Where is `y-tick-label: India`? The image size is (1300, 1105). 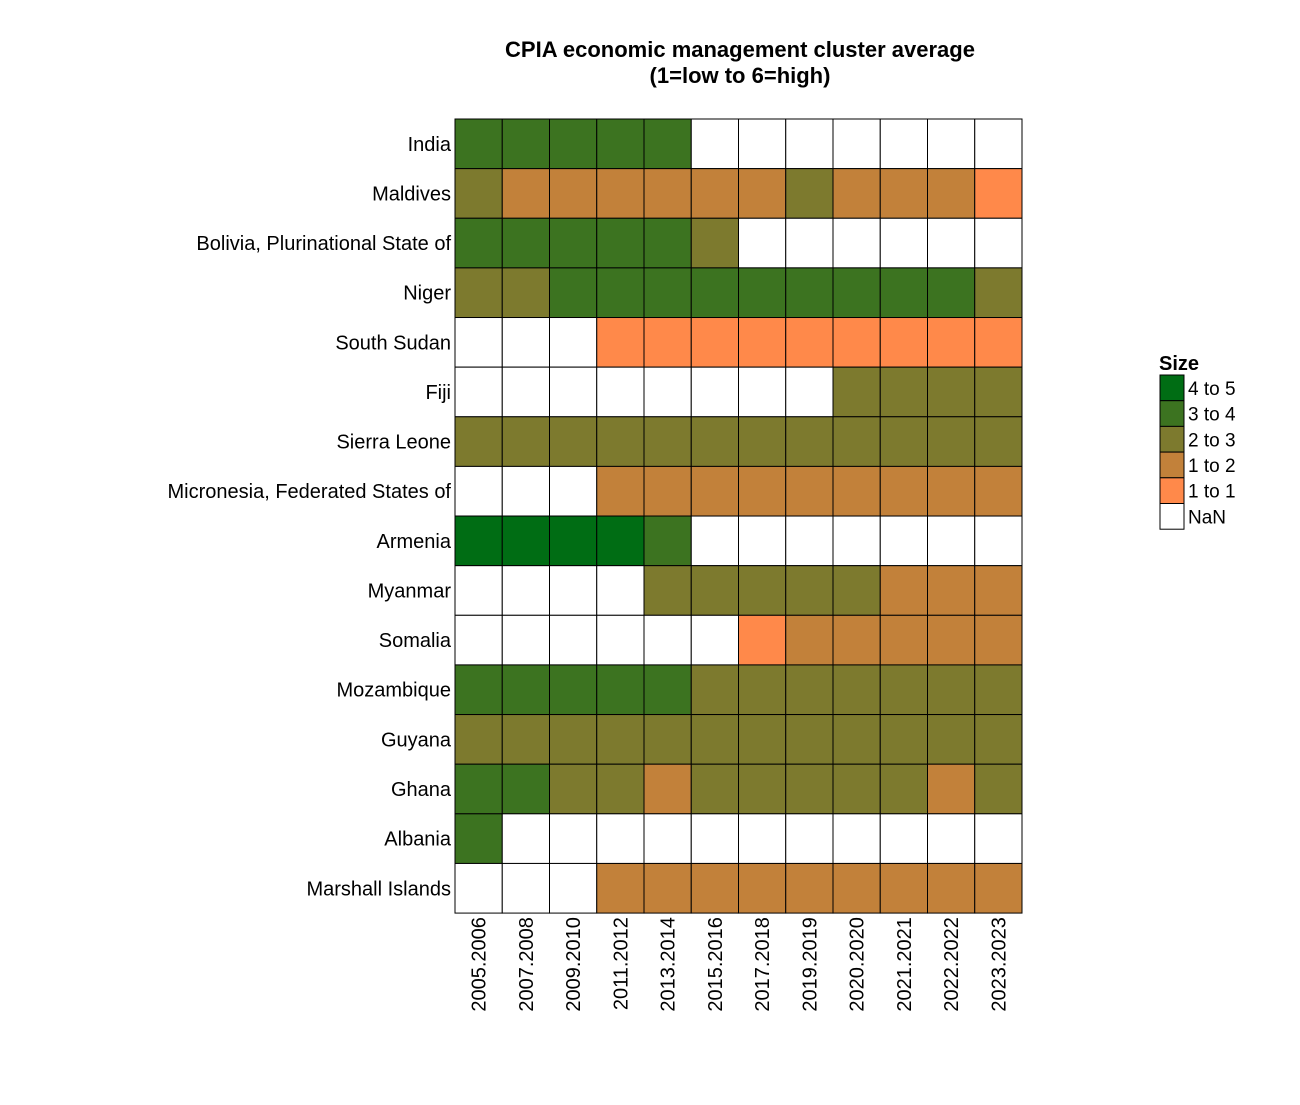
y-tick-label: India is located at coordinates (430, 145).